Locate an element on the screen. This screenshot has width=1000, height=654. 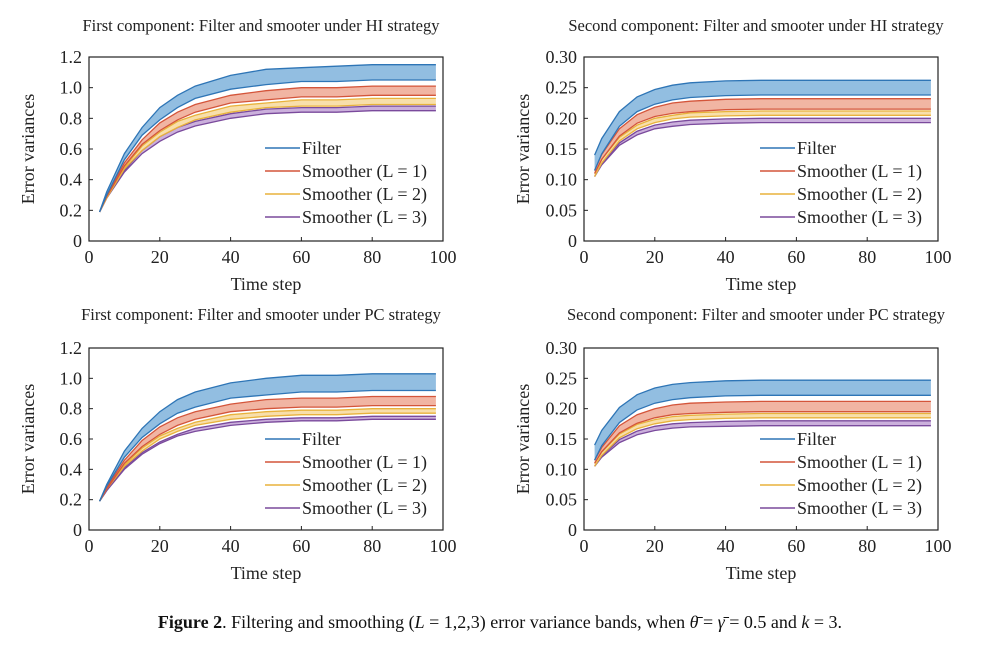
caption-var-theta: θ̄ is located at coordinates (694, 622).